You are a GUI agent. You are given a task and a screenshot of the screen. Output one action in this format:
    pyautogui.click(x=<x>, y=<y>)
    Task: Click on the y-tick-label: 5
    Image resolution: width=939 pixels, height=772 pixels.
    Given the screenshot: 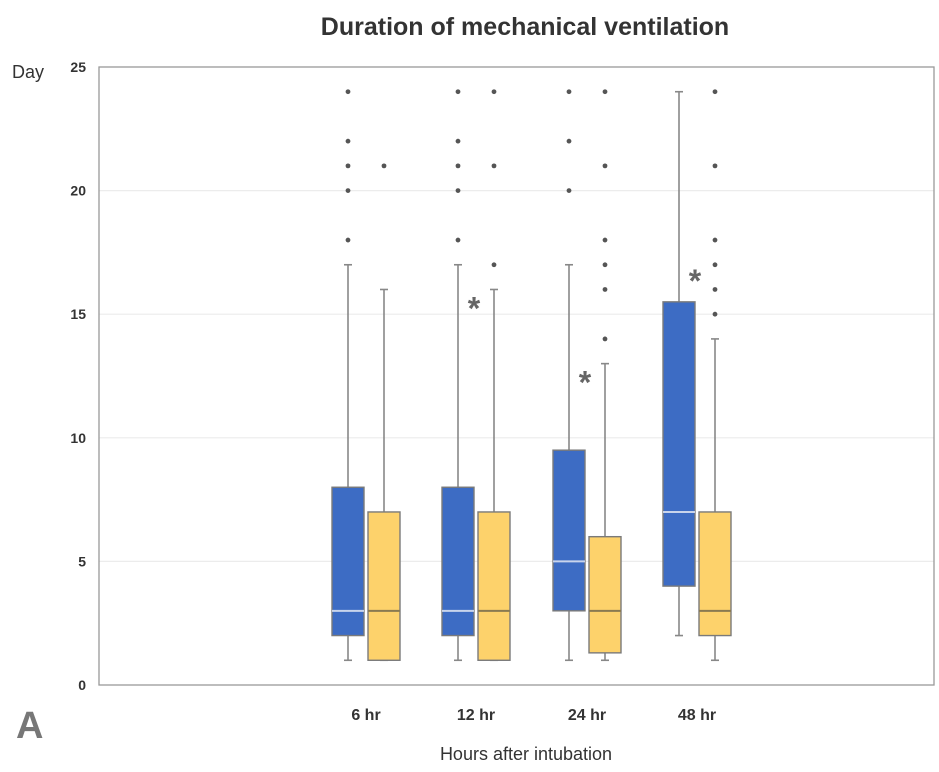 What is the action you would take?
    pyautogui.click(x=82, y=561)
    